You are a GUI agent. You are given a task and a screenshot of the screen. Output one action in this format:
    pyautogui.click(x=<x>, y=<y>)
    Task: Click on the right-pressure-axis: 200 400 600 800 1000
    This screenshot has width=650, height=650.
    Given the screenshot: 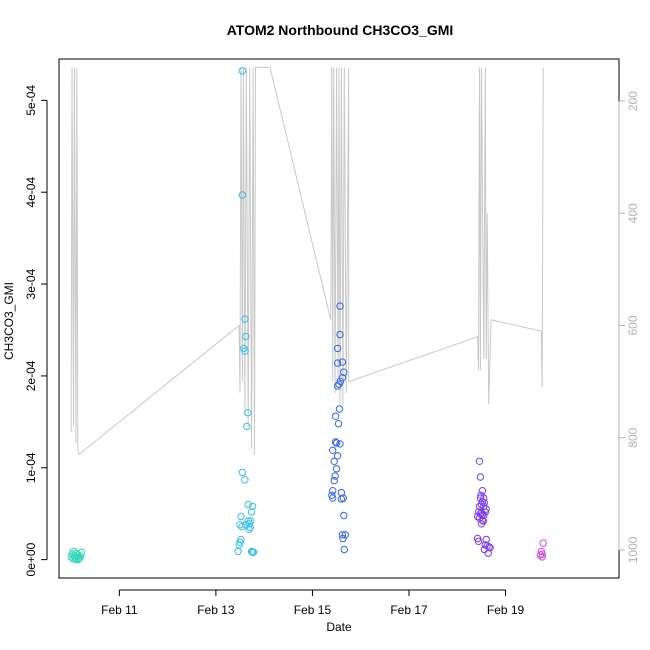 What is the action you would take?
    pyautogui.click(x=629, y=327)
    